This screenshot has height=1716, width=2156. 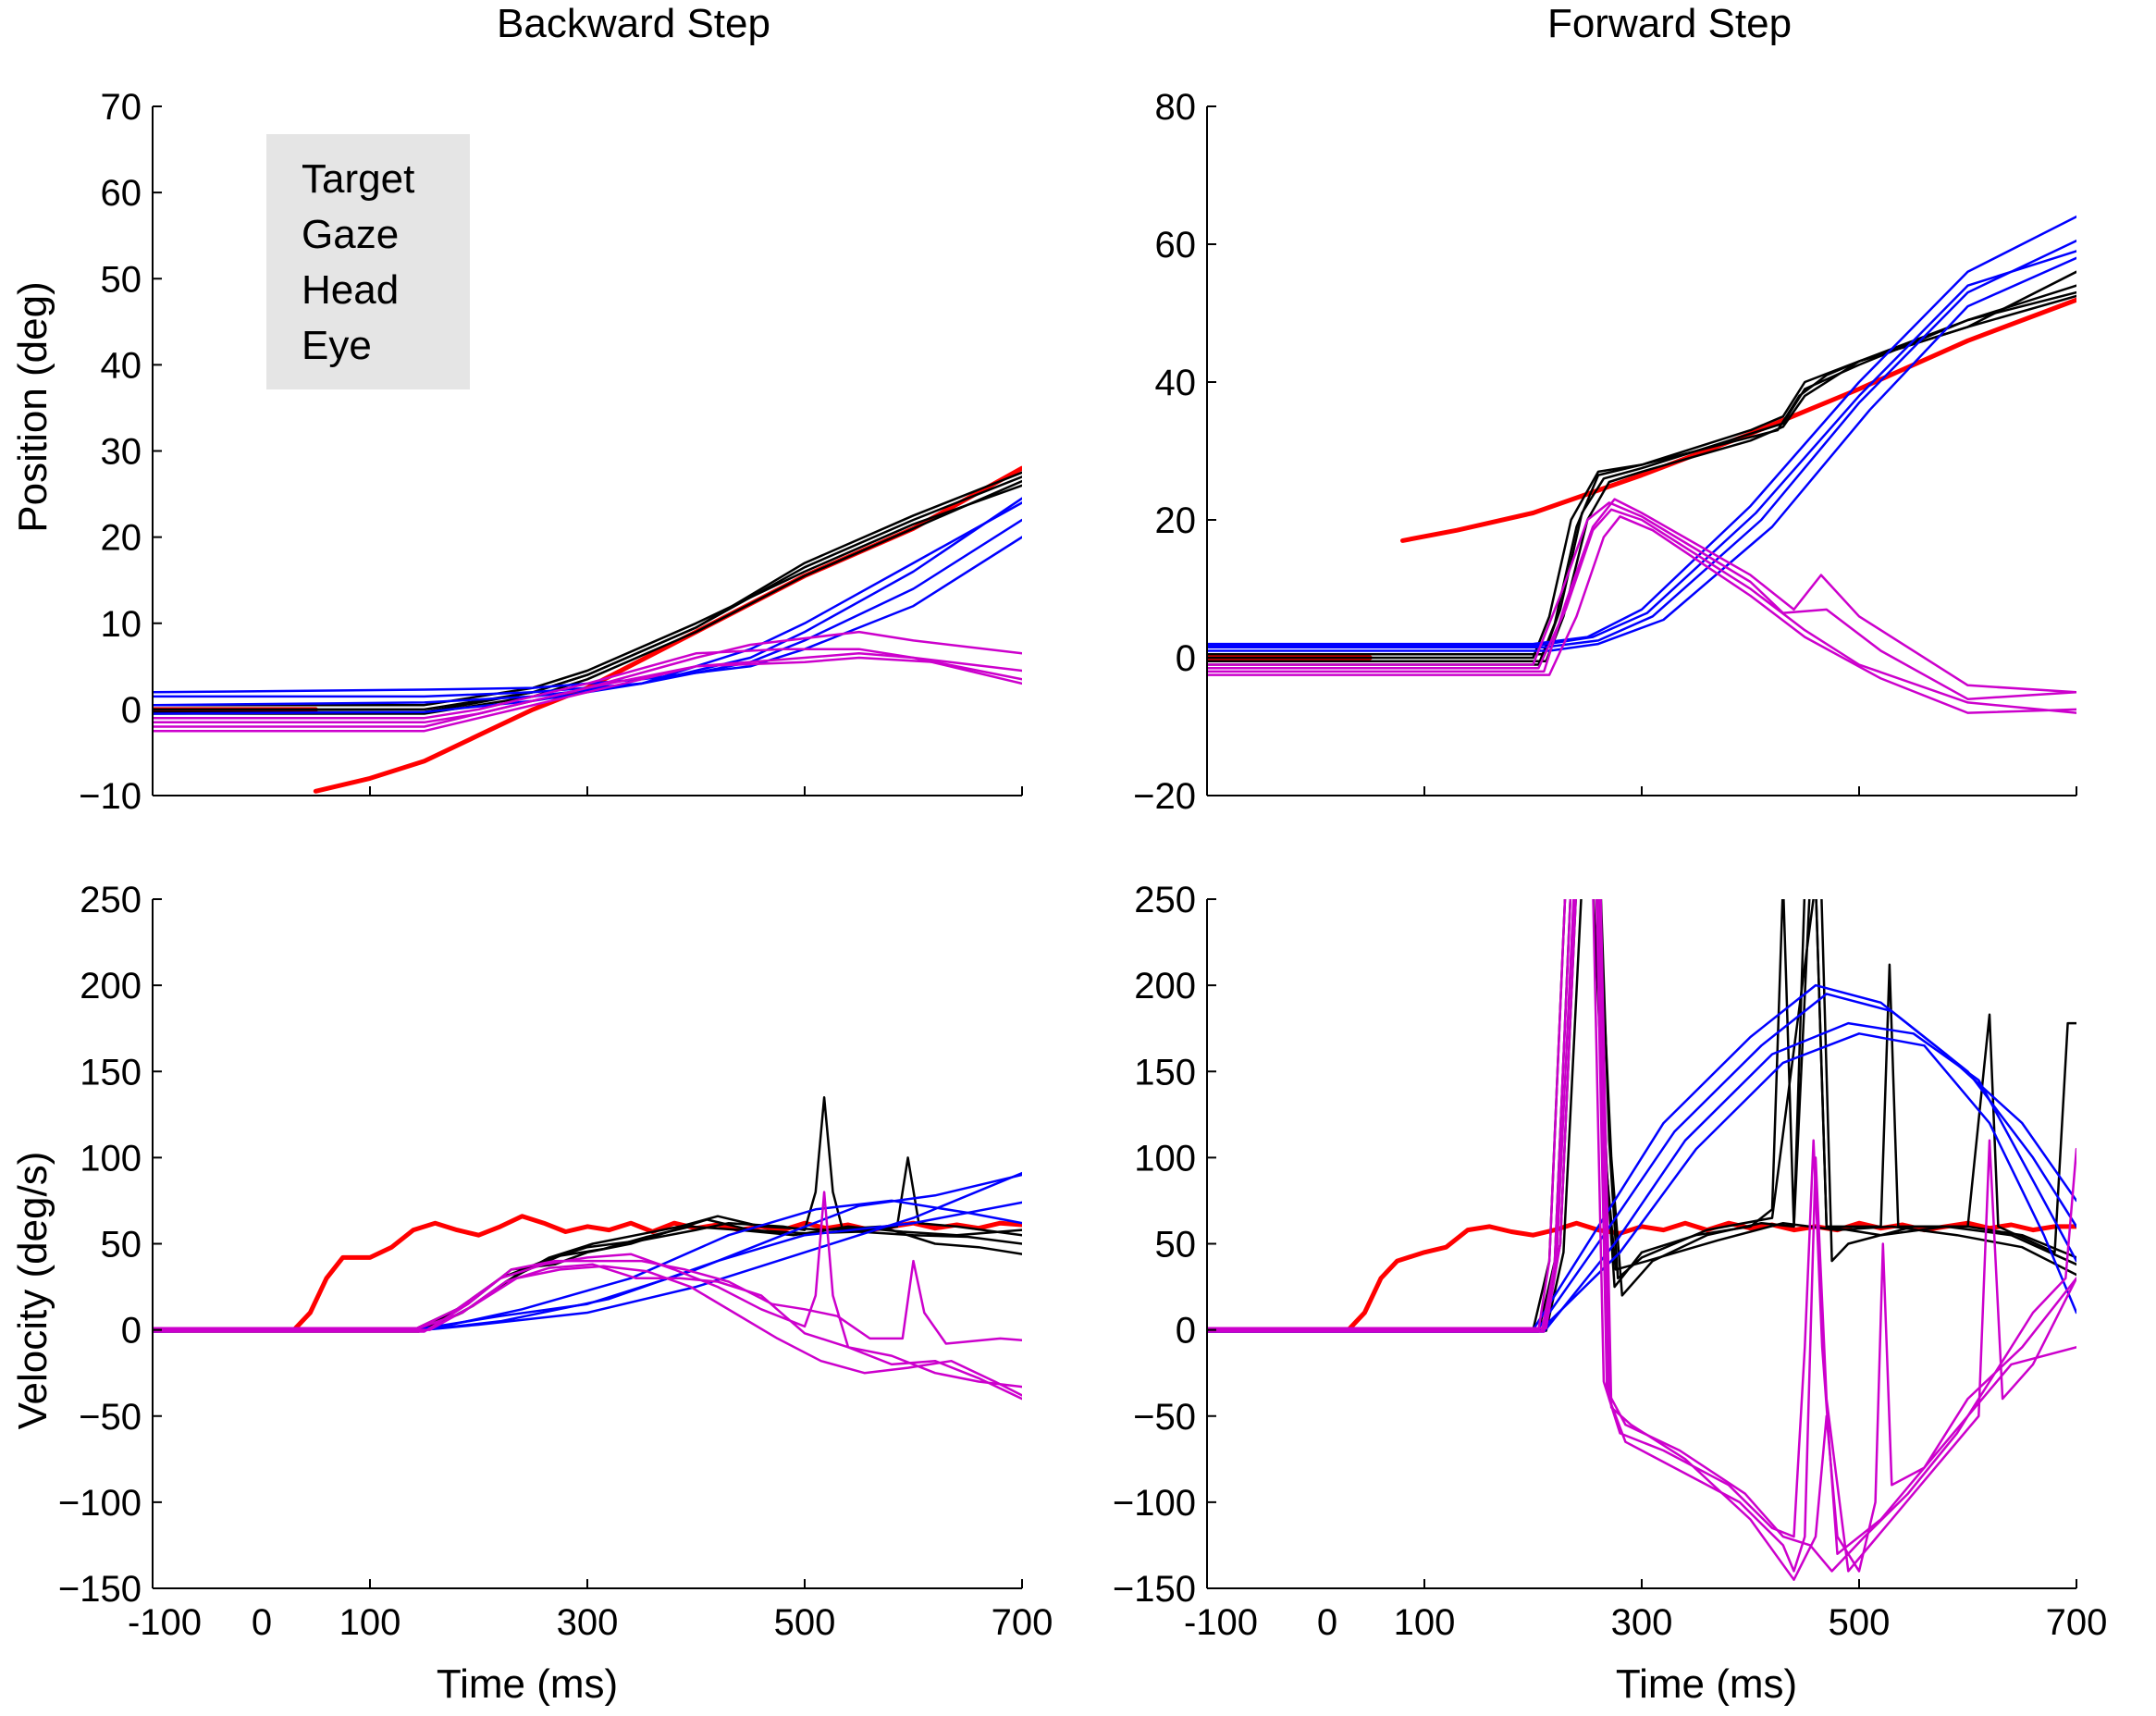 I want to click on title-forward-step: Forward Step, so click(x=1670, y=23).